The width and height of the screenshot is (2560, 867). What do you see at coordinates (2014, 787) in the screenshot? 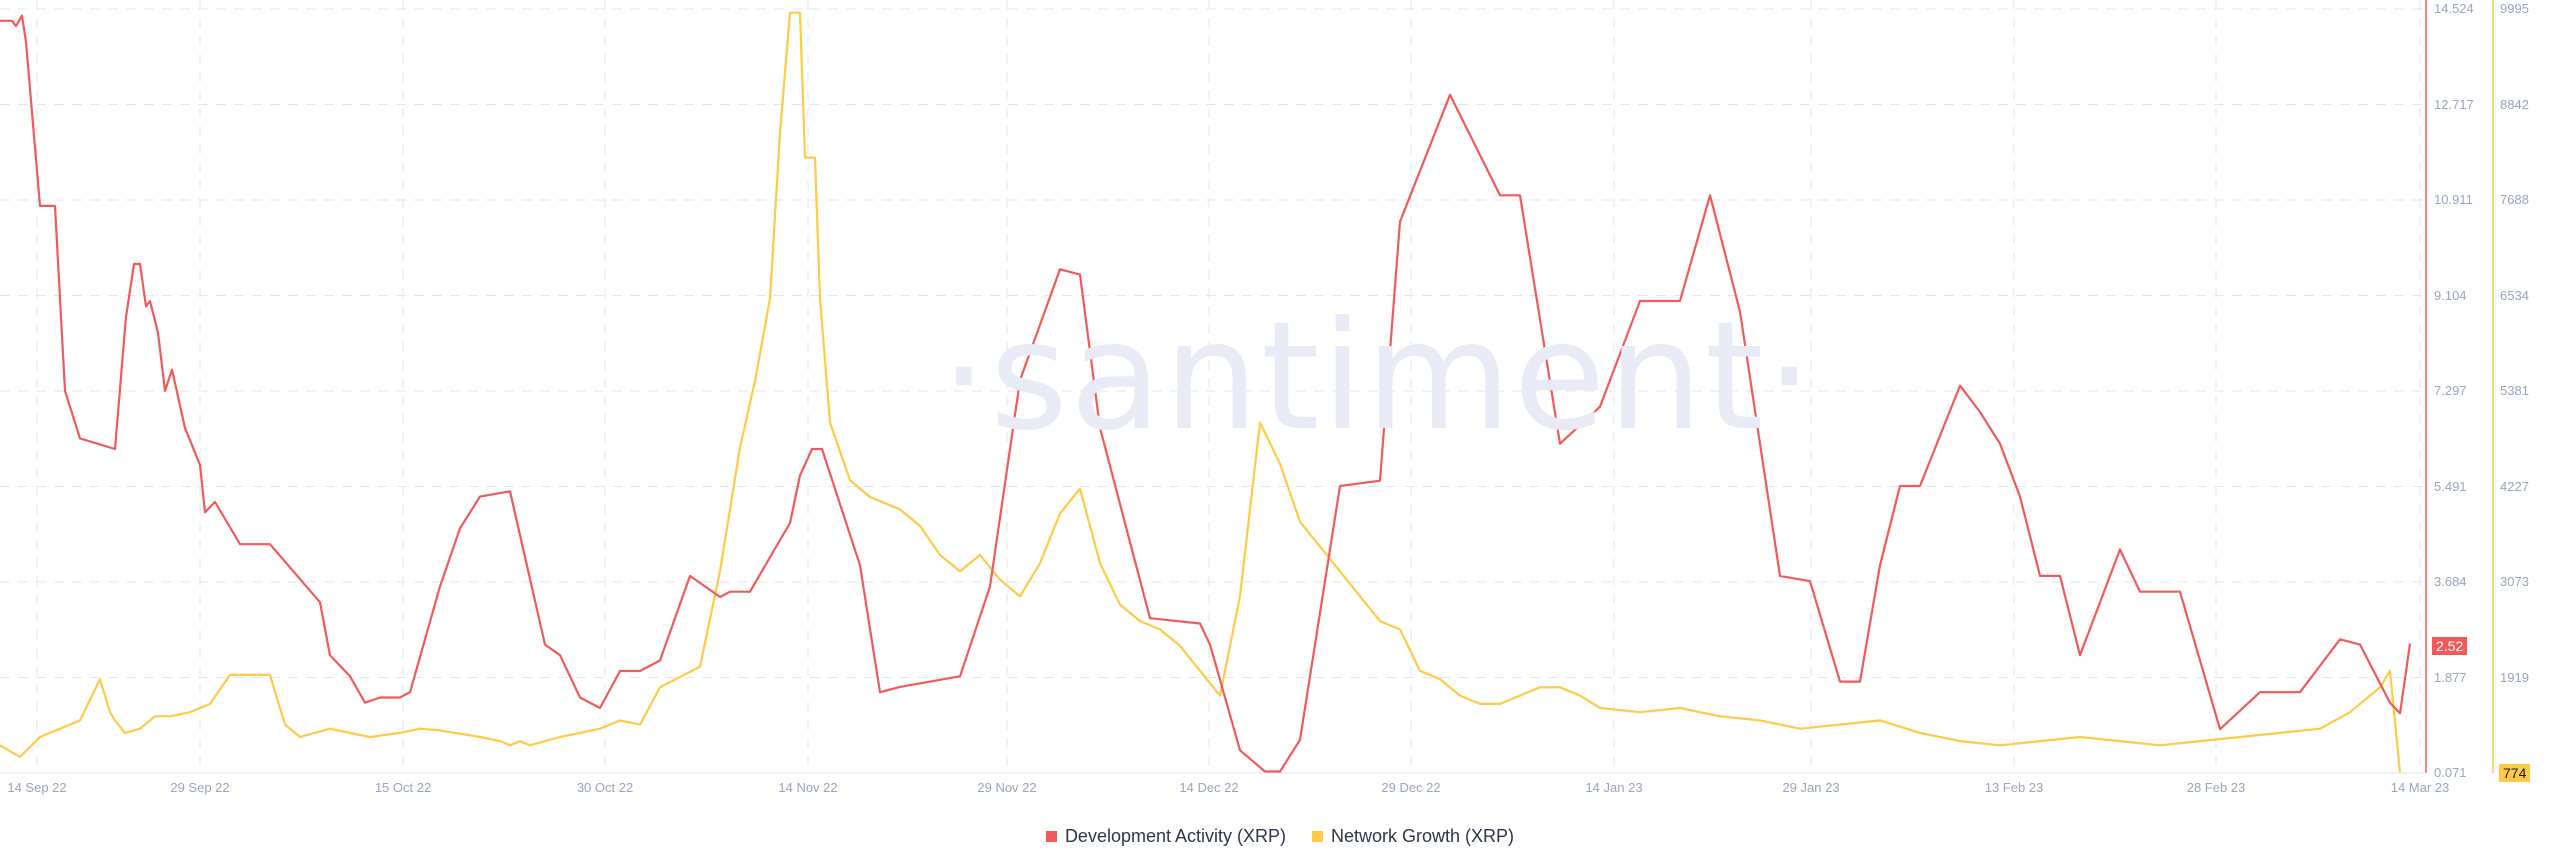
I see `x-tick-label: 13 Feb 23` at bounding box center [2014, 787].